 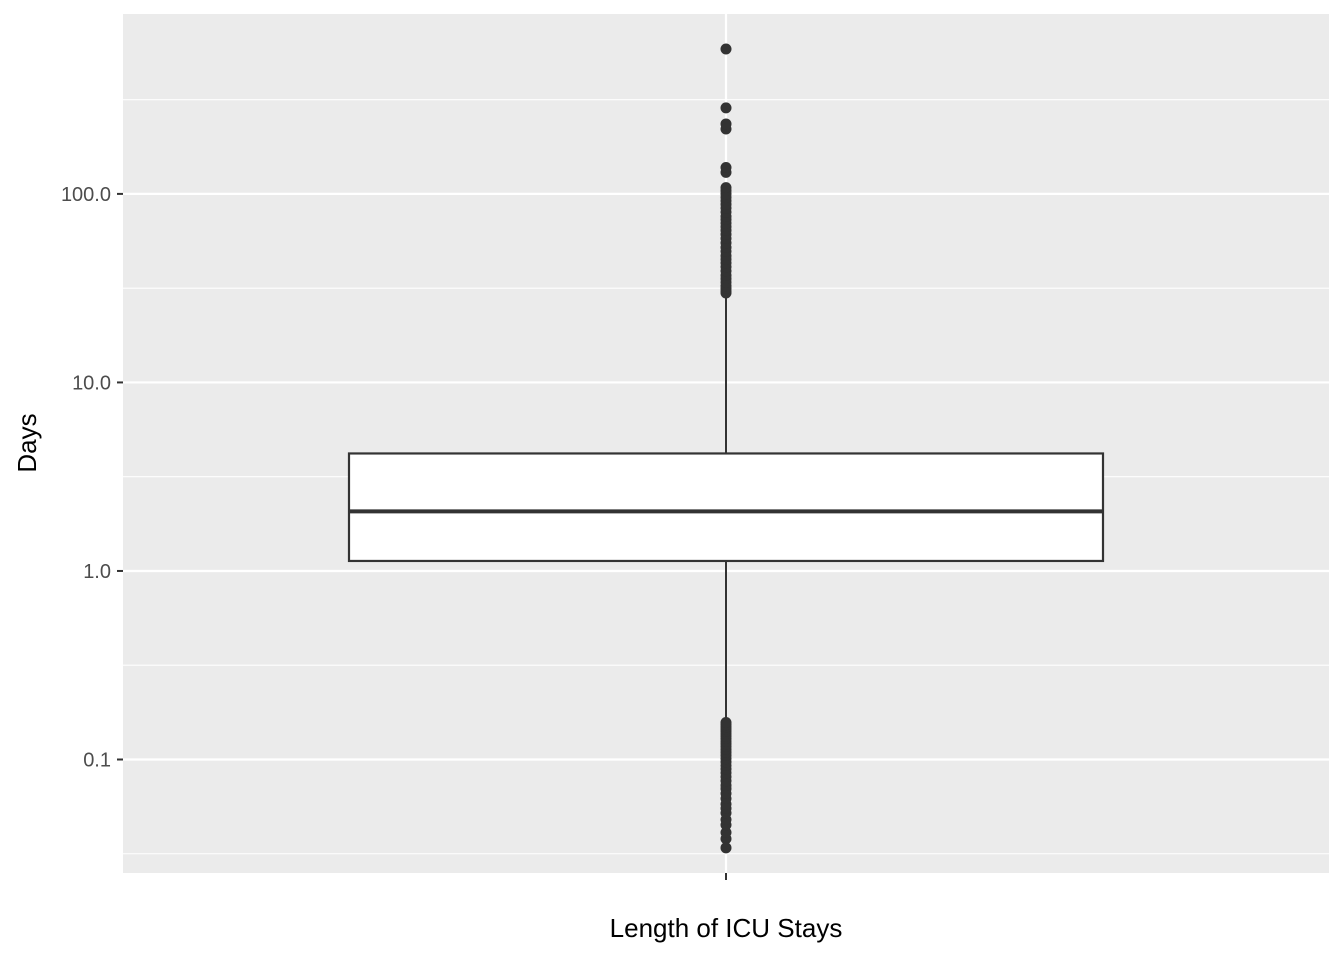 What do you see at coordinates (97, 572) in the screenshot?
I see `y-tick-label: 1.0` at bounding box center [97, 572].